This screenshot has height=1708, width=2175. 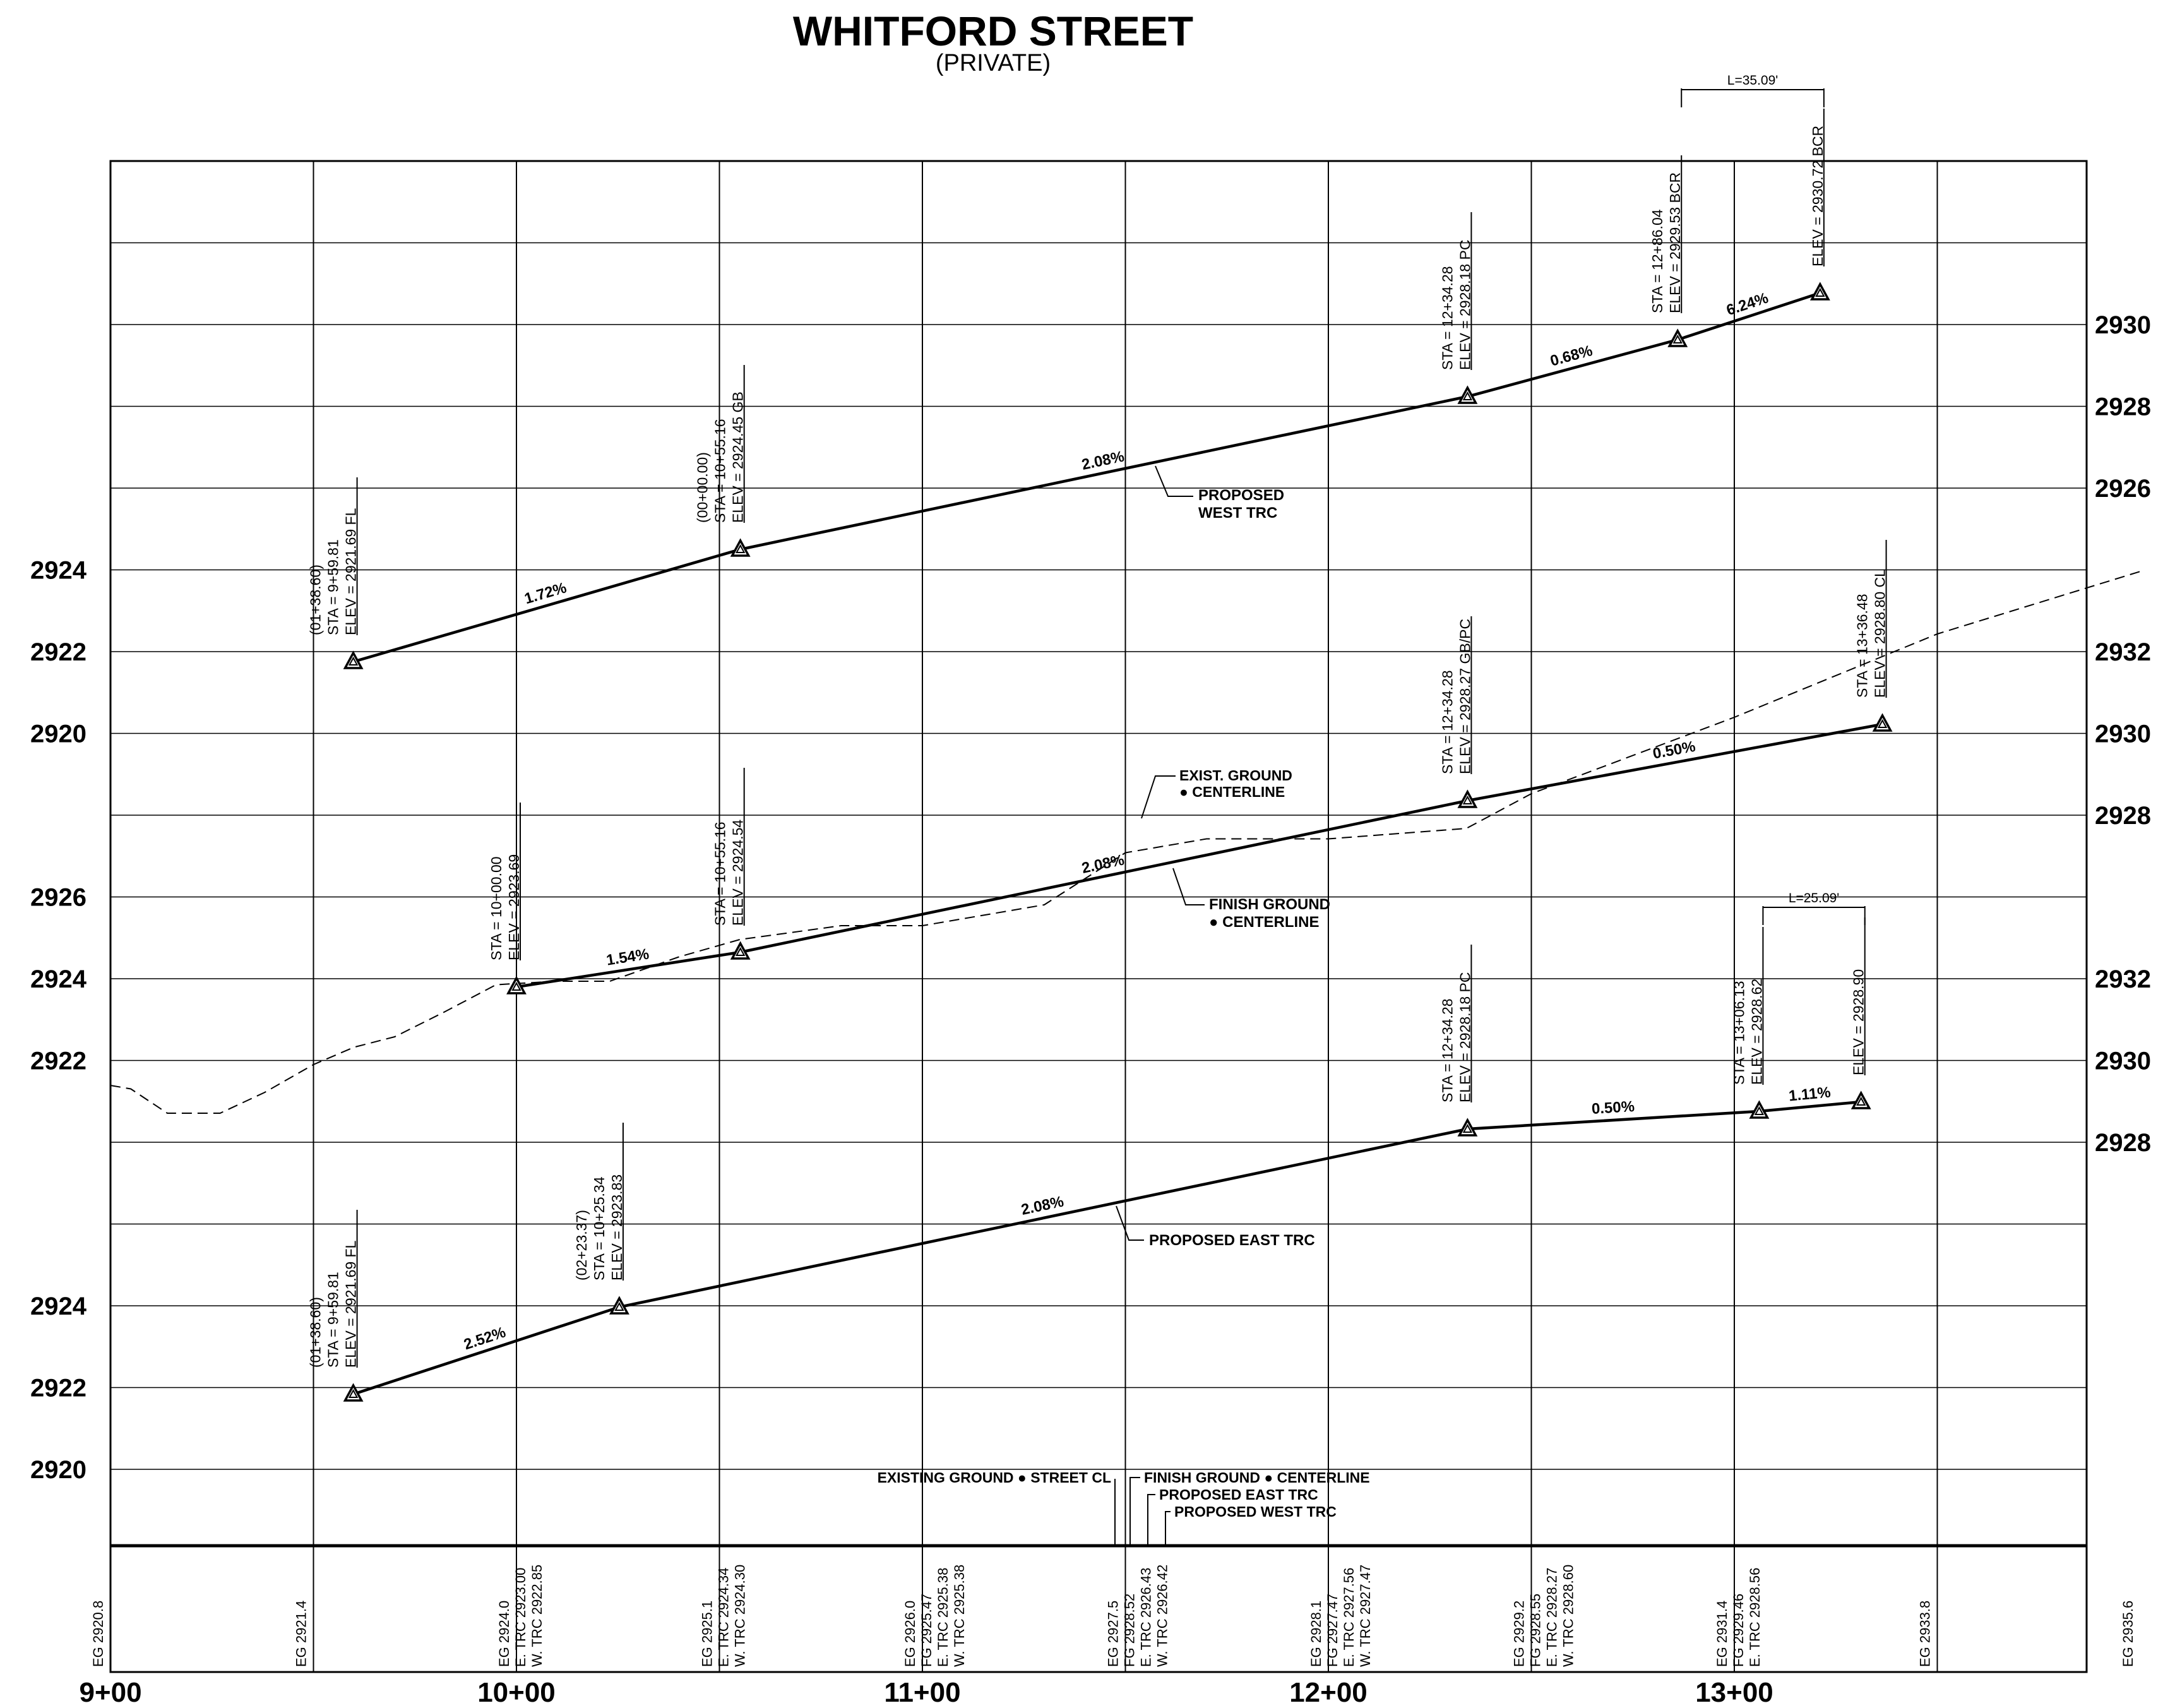 What do you see at coordinates (1151, 1520) in the screenshot?
I see `legend-leader-east` at bounding box center [1151, 1520].